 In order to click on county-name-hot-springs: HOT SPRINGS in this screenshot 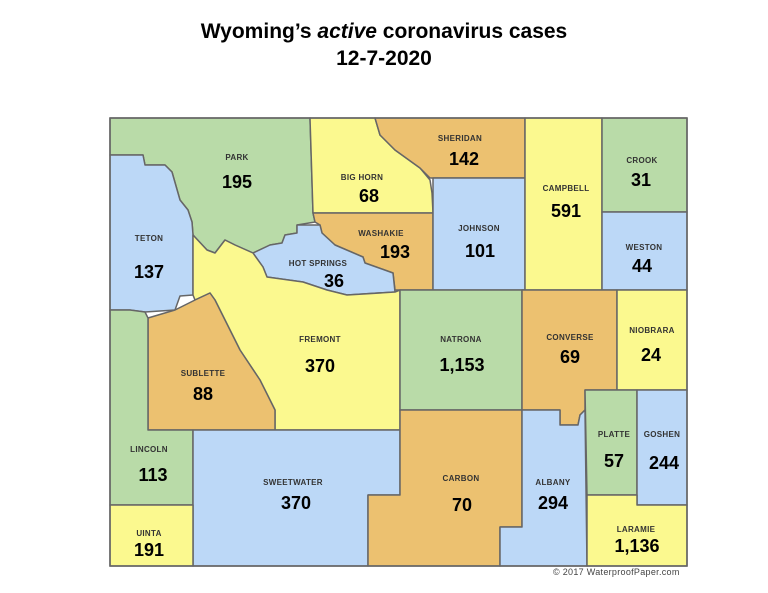, I will do `click(318, 263)`.